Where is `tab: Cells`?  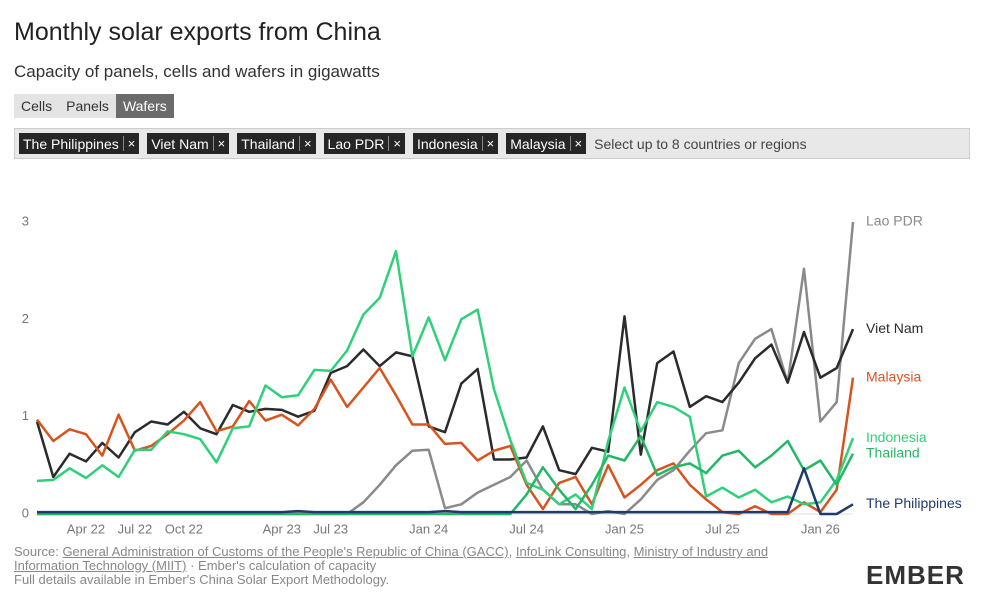 tab: Cells is located at coordinates (37, 106).